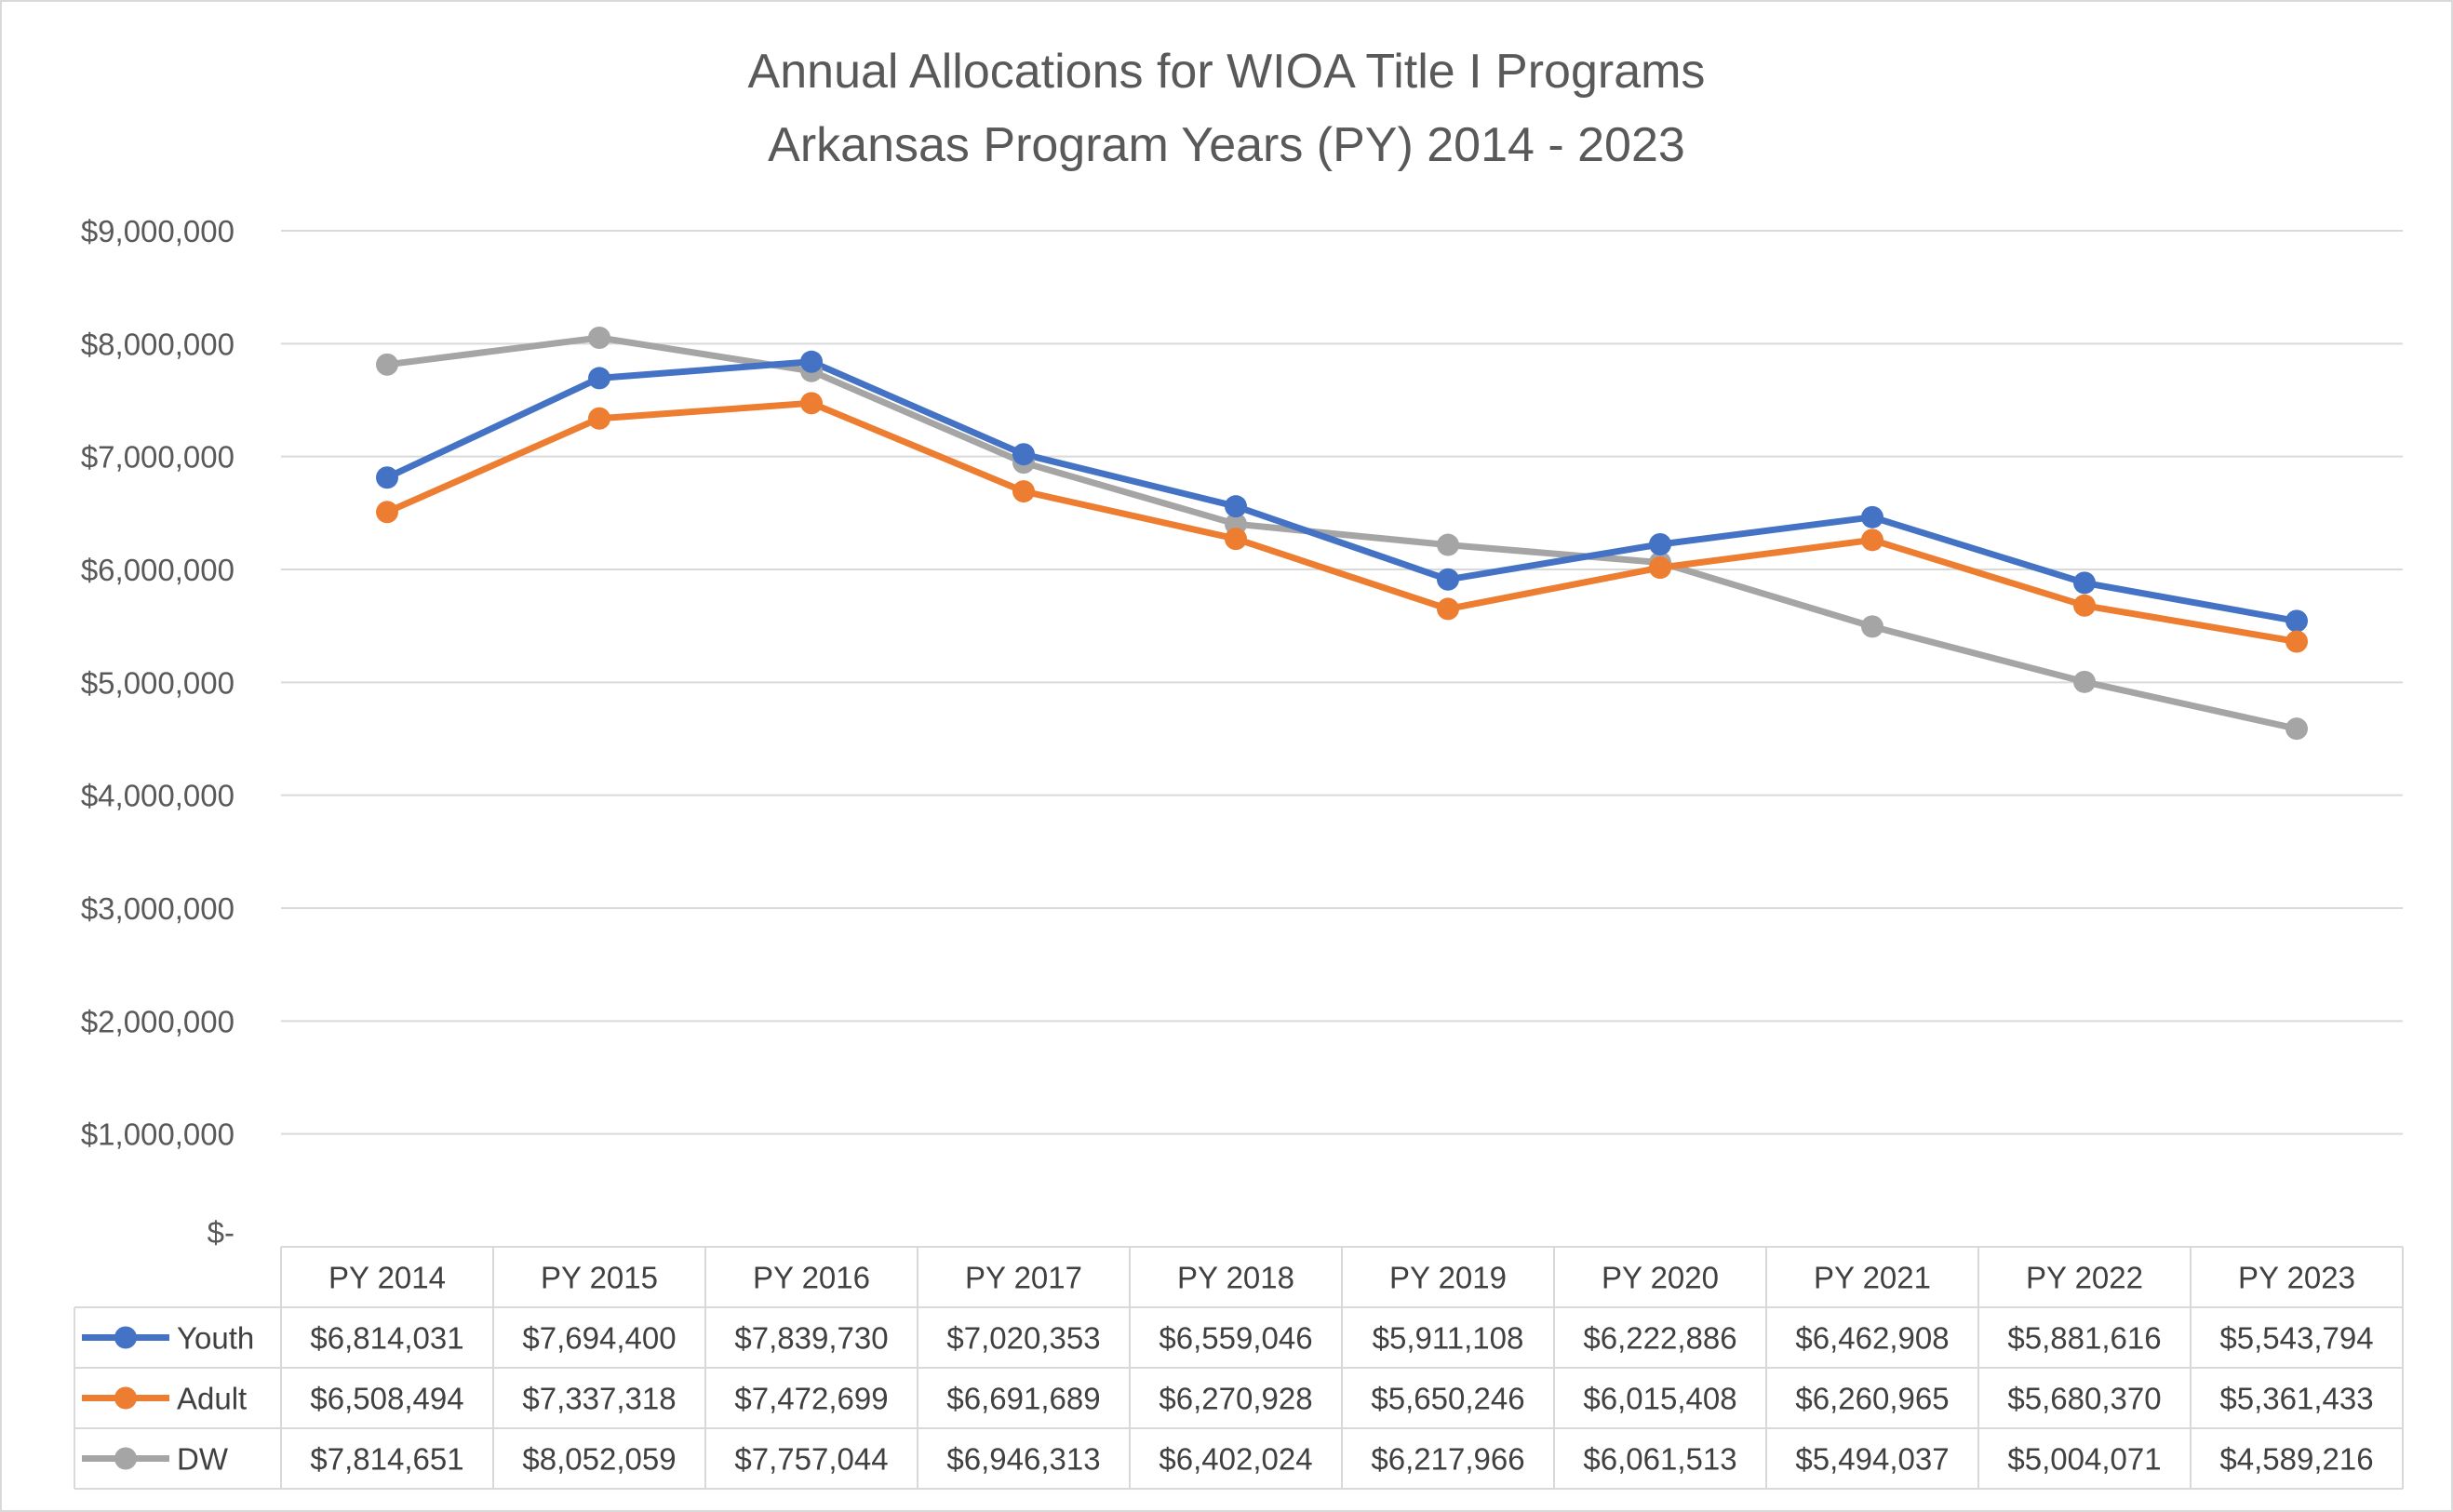  I want to click on data-table-cell: $6,217,966, so click(1447, 1459).